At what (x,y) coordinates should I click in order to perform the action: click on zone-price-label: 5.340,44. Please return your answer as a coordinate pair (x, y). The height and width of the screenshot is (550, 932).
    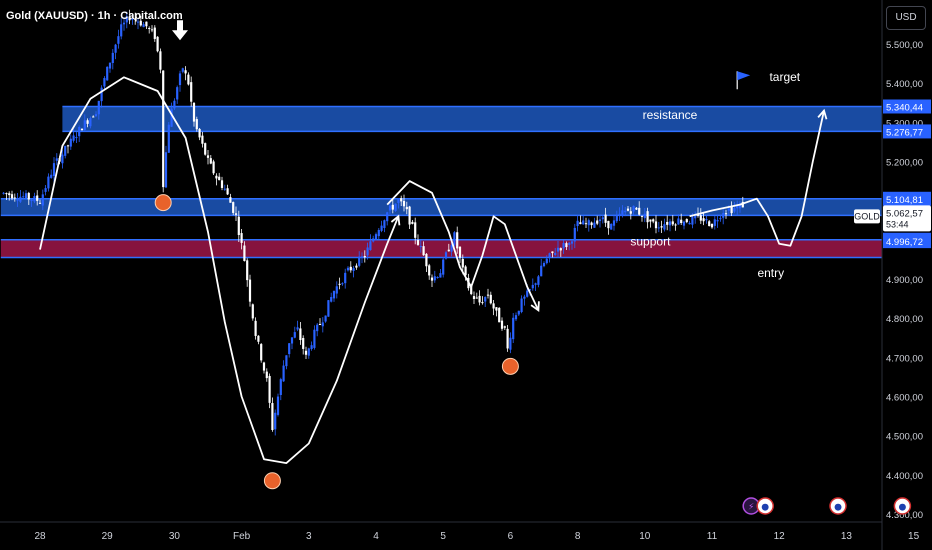
    Looking at the image, I should click on (904, 107).